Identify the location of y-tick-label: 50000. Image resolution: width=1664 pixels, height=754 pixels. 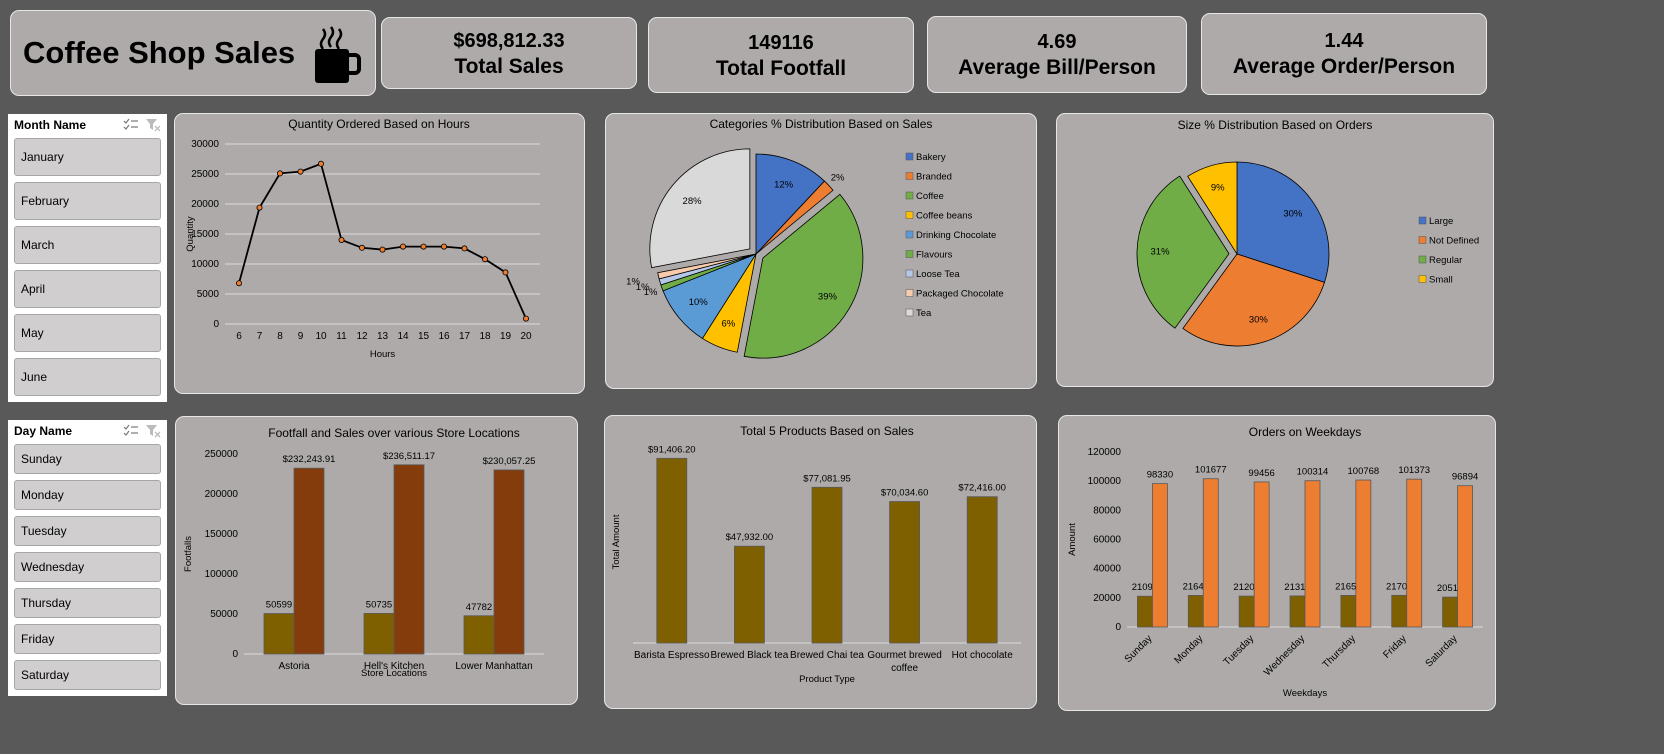
(224, 614).